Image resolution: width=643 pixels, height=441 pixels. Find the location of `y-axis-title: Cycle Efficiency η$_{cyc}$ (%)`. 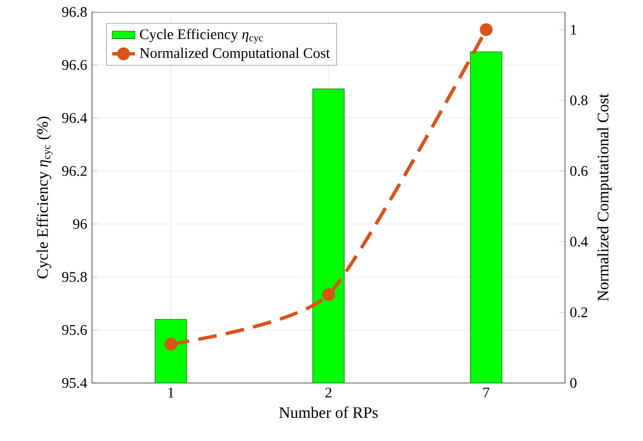

y-axis-title: Cycle Efficiency η$_{cyc}$ (%) is located at coordinates (44, 197).